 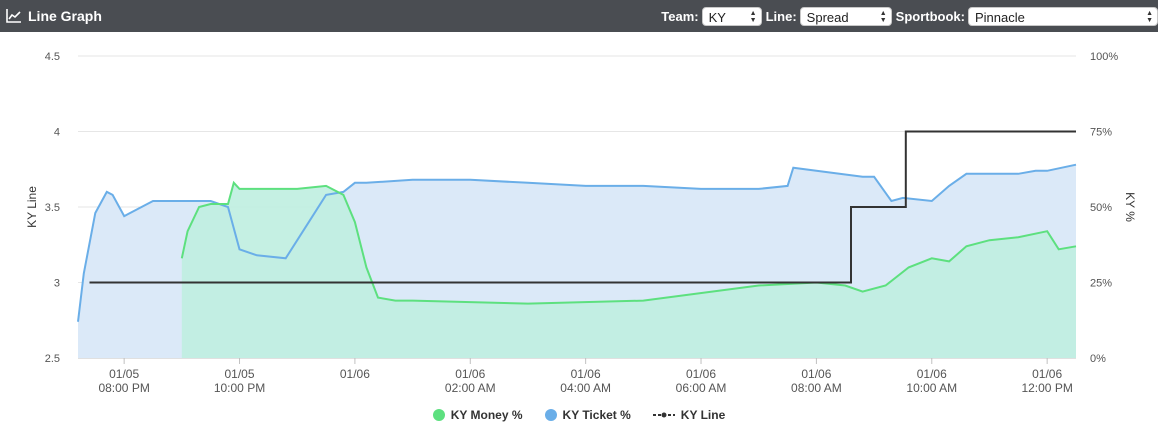 What do you see at coordinates (680, 16) in the screenshot?
I see `team-label: Team:` at bounding box center [680, 16].